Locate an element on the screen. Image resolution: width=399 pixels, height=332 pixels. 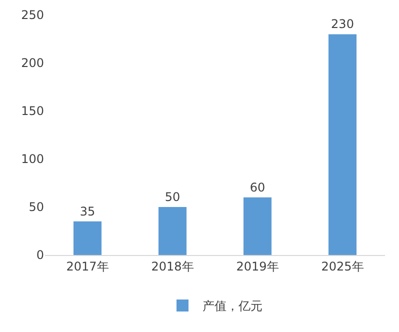
y-tick-label: 100 is located at coordinates (32, 159).